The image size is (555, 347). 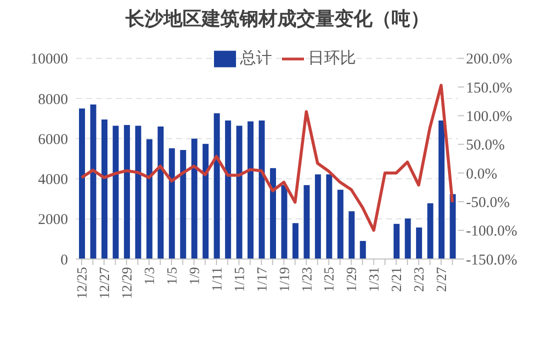 What do you see at coordinates (53, 140) in the screenshot?
I see `y-tick-label: 6000` at bounding box center [53, 140].